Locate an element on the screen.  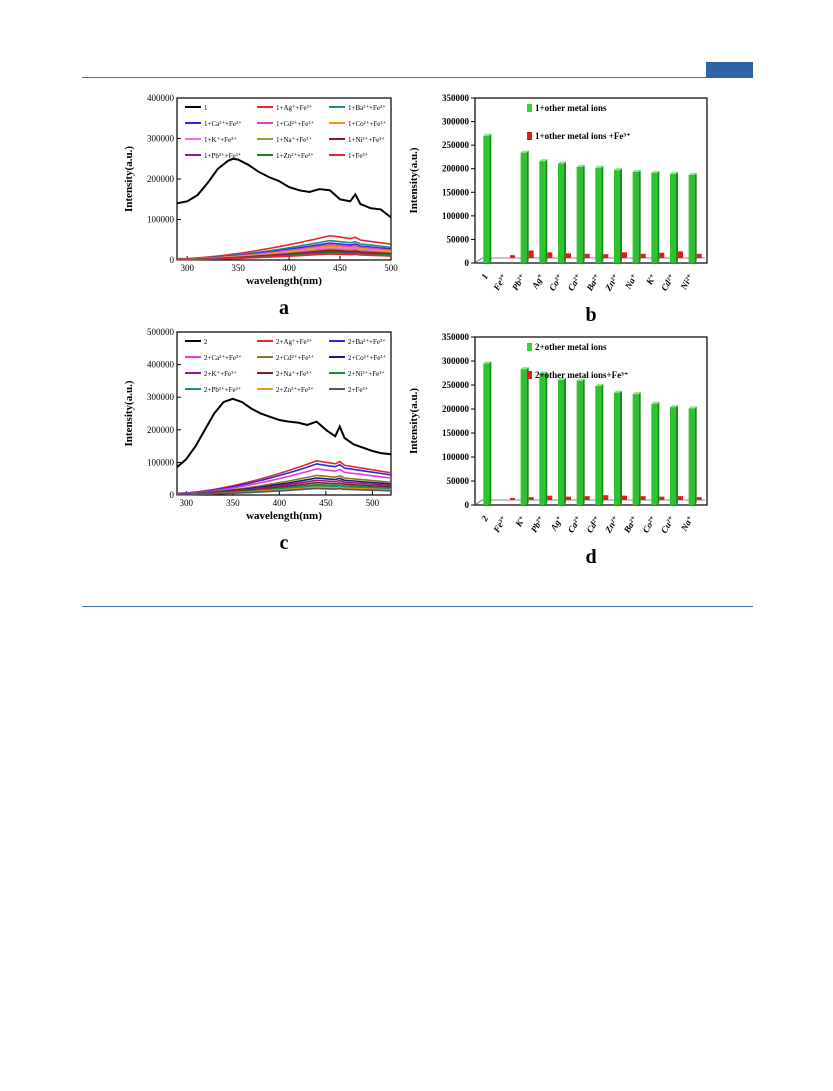
x-tick-label: 300 is located at coordinates (187, 268).